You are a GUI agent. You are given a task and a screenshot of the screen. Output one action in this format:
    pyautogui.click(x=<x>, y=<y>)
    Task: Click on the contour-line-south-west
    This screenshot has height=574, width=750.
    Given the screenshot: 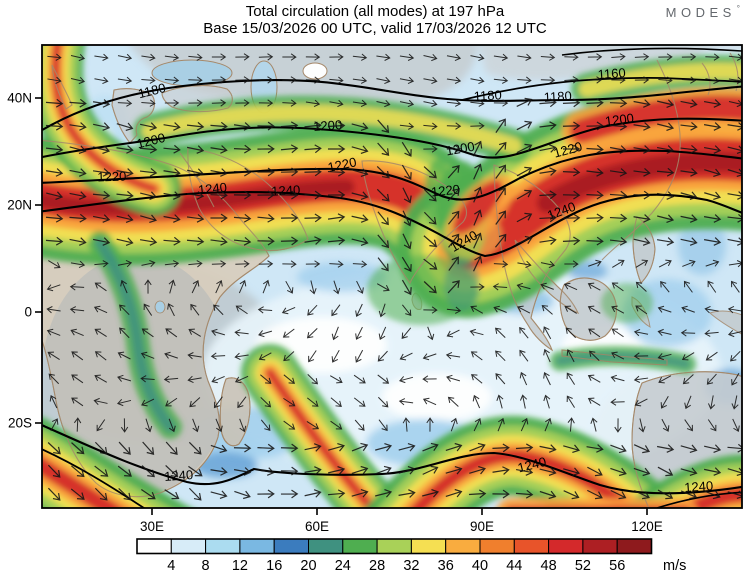 What is the action you would take?
    pyautogui.click(x=94, y=478)
    